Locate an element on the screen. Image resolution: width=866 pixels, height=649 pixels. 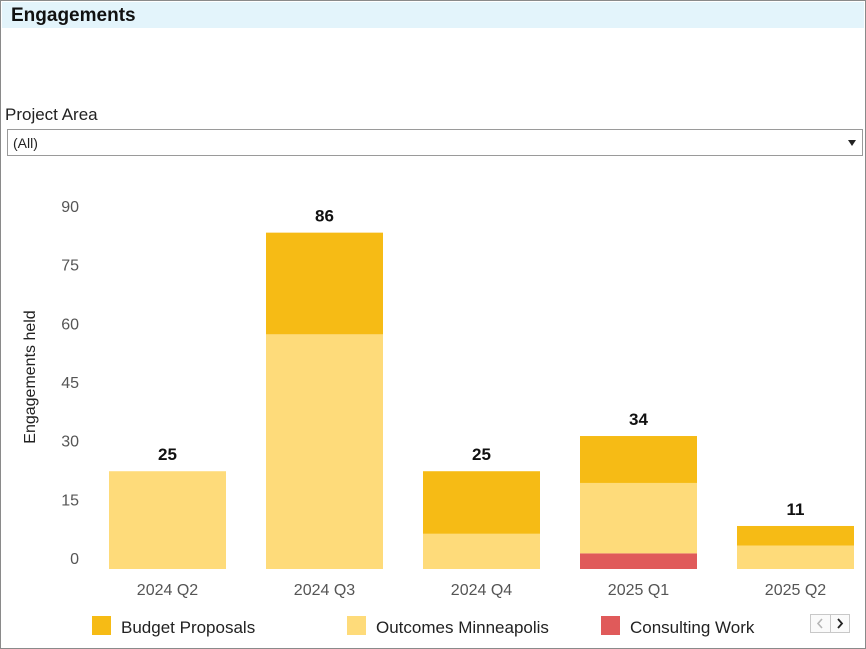
y-tick-label: 60 is located at coordinates (70, 324).